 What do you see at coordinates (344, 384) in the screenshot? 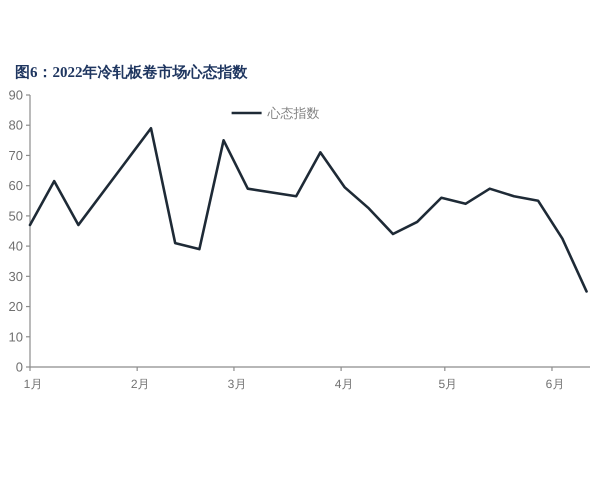
I see `x-tick-label: 4月` at bounding box center [344, 384].